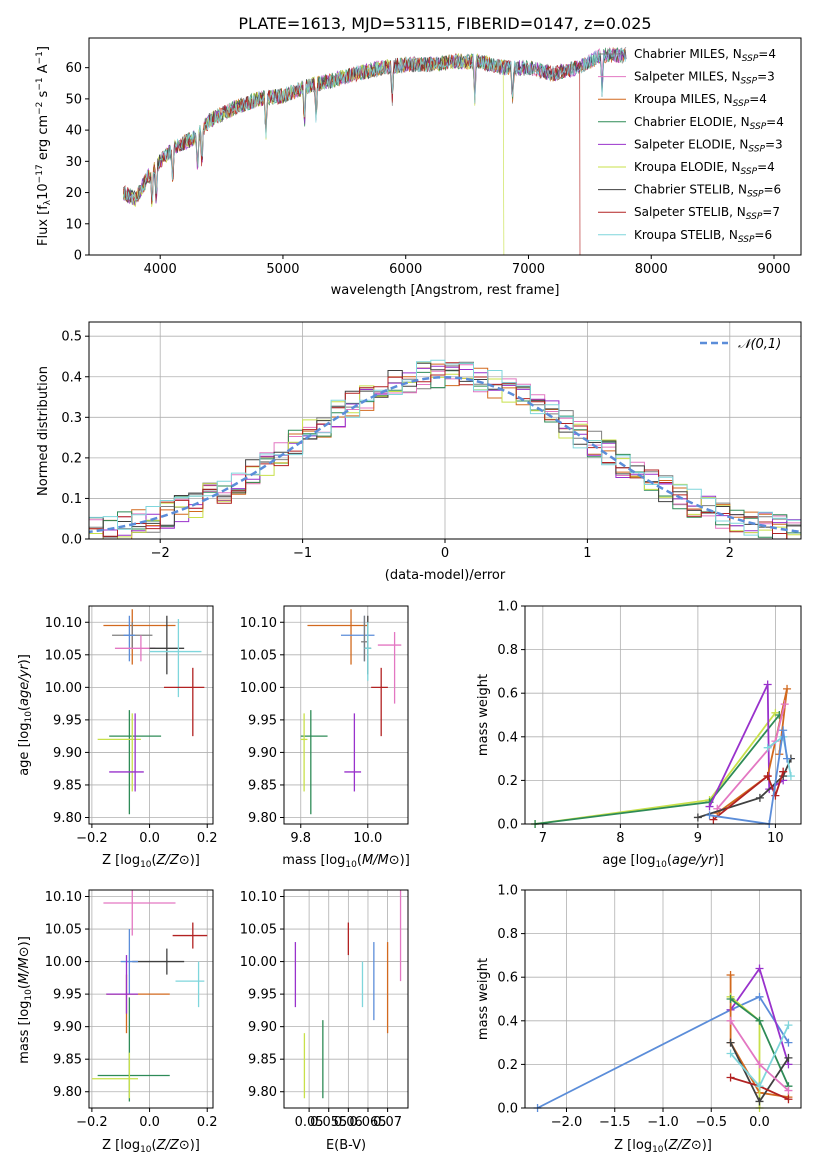 The image size is (819, 1170). What do you see at coordinates (151, 715) in the screenshot?
I see `axes-frame` at bounding box center [151, 715].